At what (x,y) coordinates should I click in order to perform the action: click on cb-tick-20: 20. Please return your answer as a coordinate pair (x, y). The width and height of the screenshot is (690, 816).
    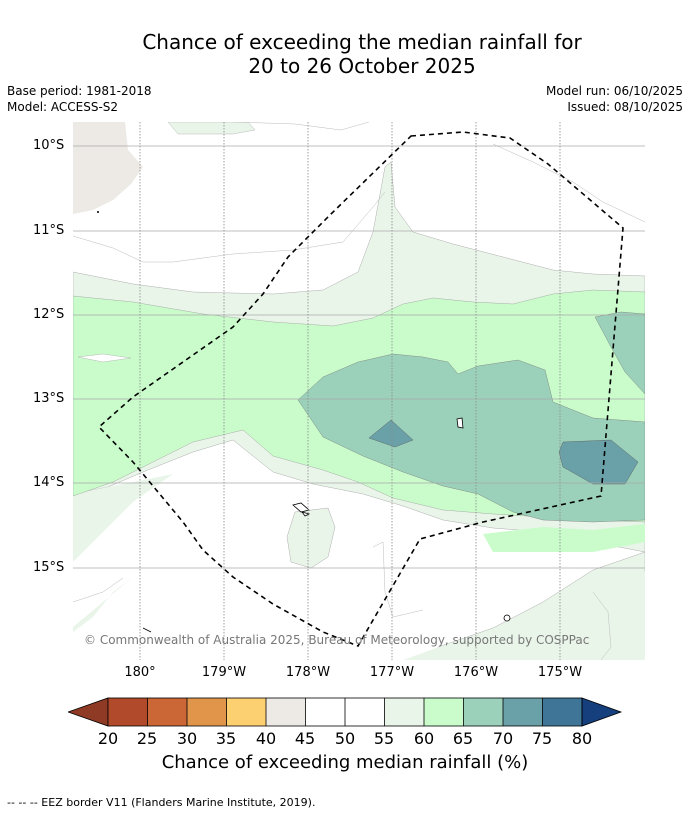
    Looking at the image, I should click on (108, 738).